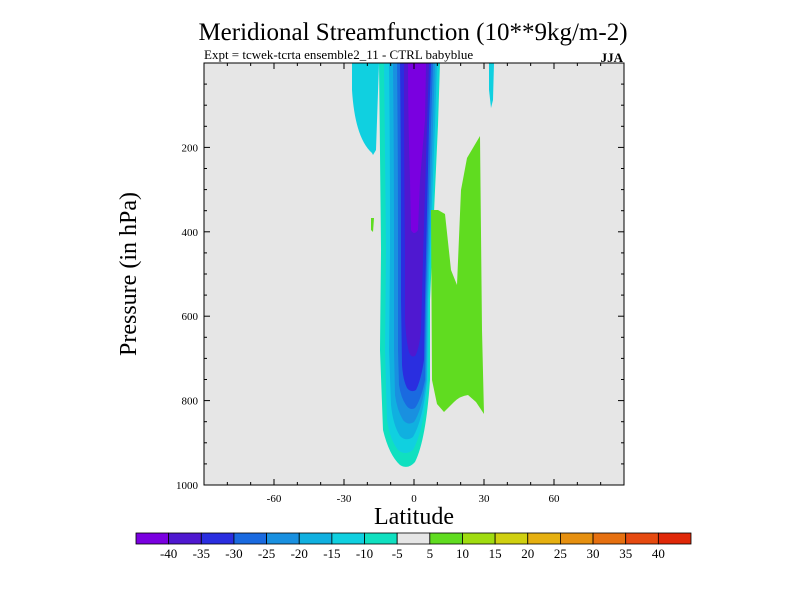  What do you see at coordinates (364, 553) in the screenshot?
I see `colorbar-label: -10` at bounding box center [364, 553].